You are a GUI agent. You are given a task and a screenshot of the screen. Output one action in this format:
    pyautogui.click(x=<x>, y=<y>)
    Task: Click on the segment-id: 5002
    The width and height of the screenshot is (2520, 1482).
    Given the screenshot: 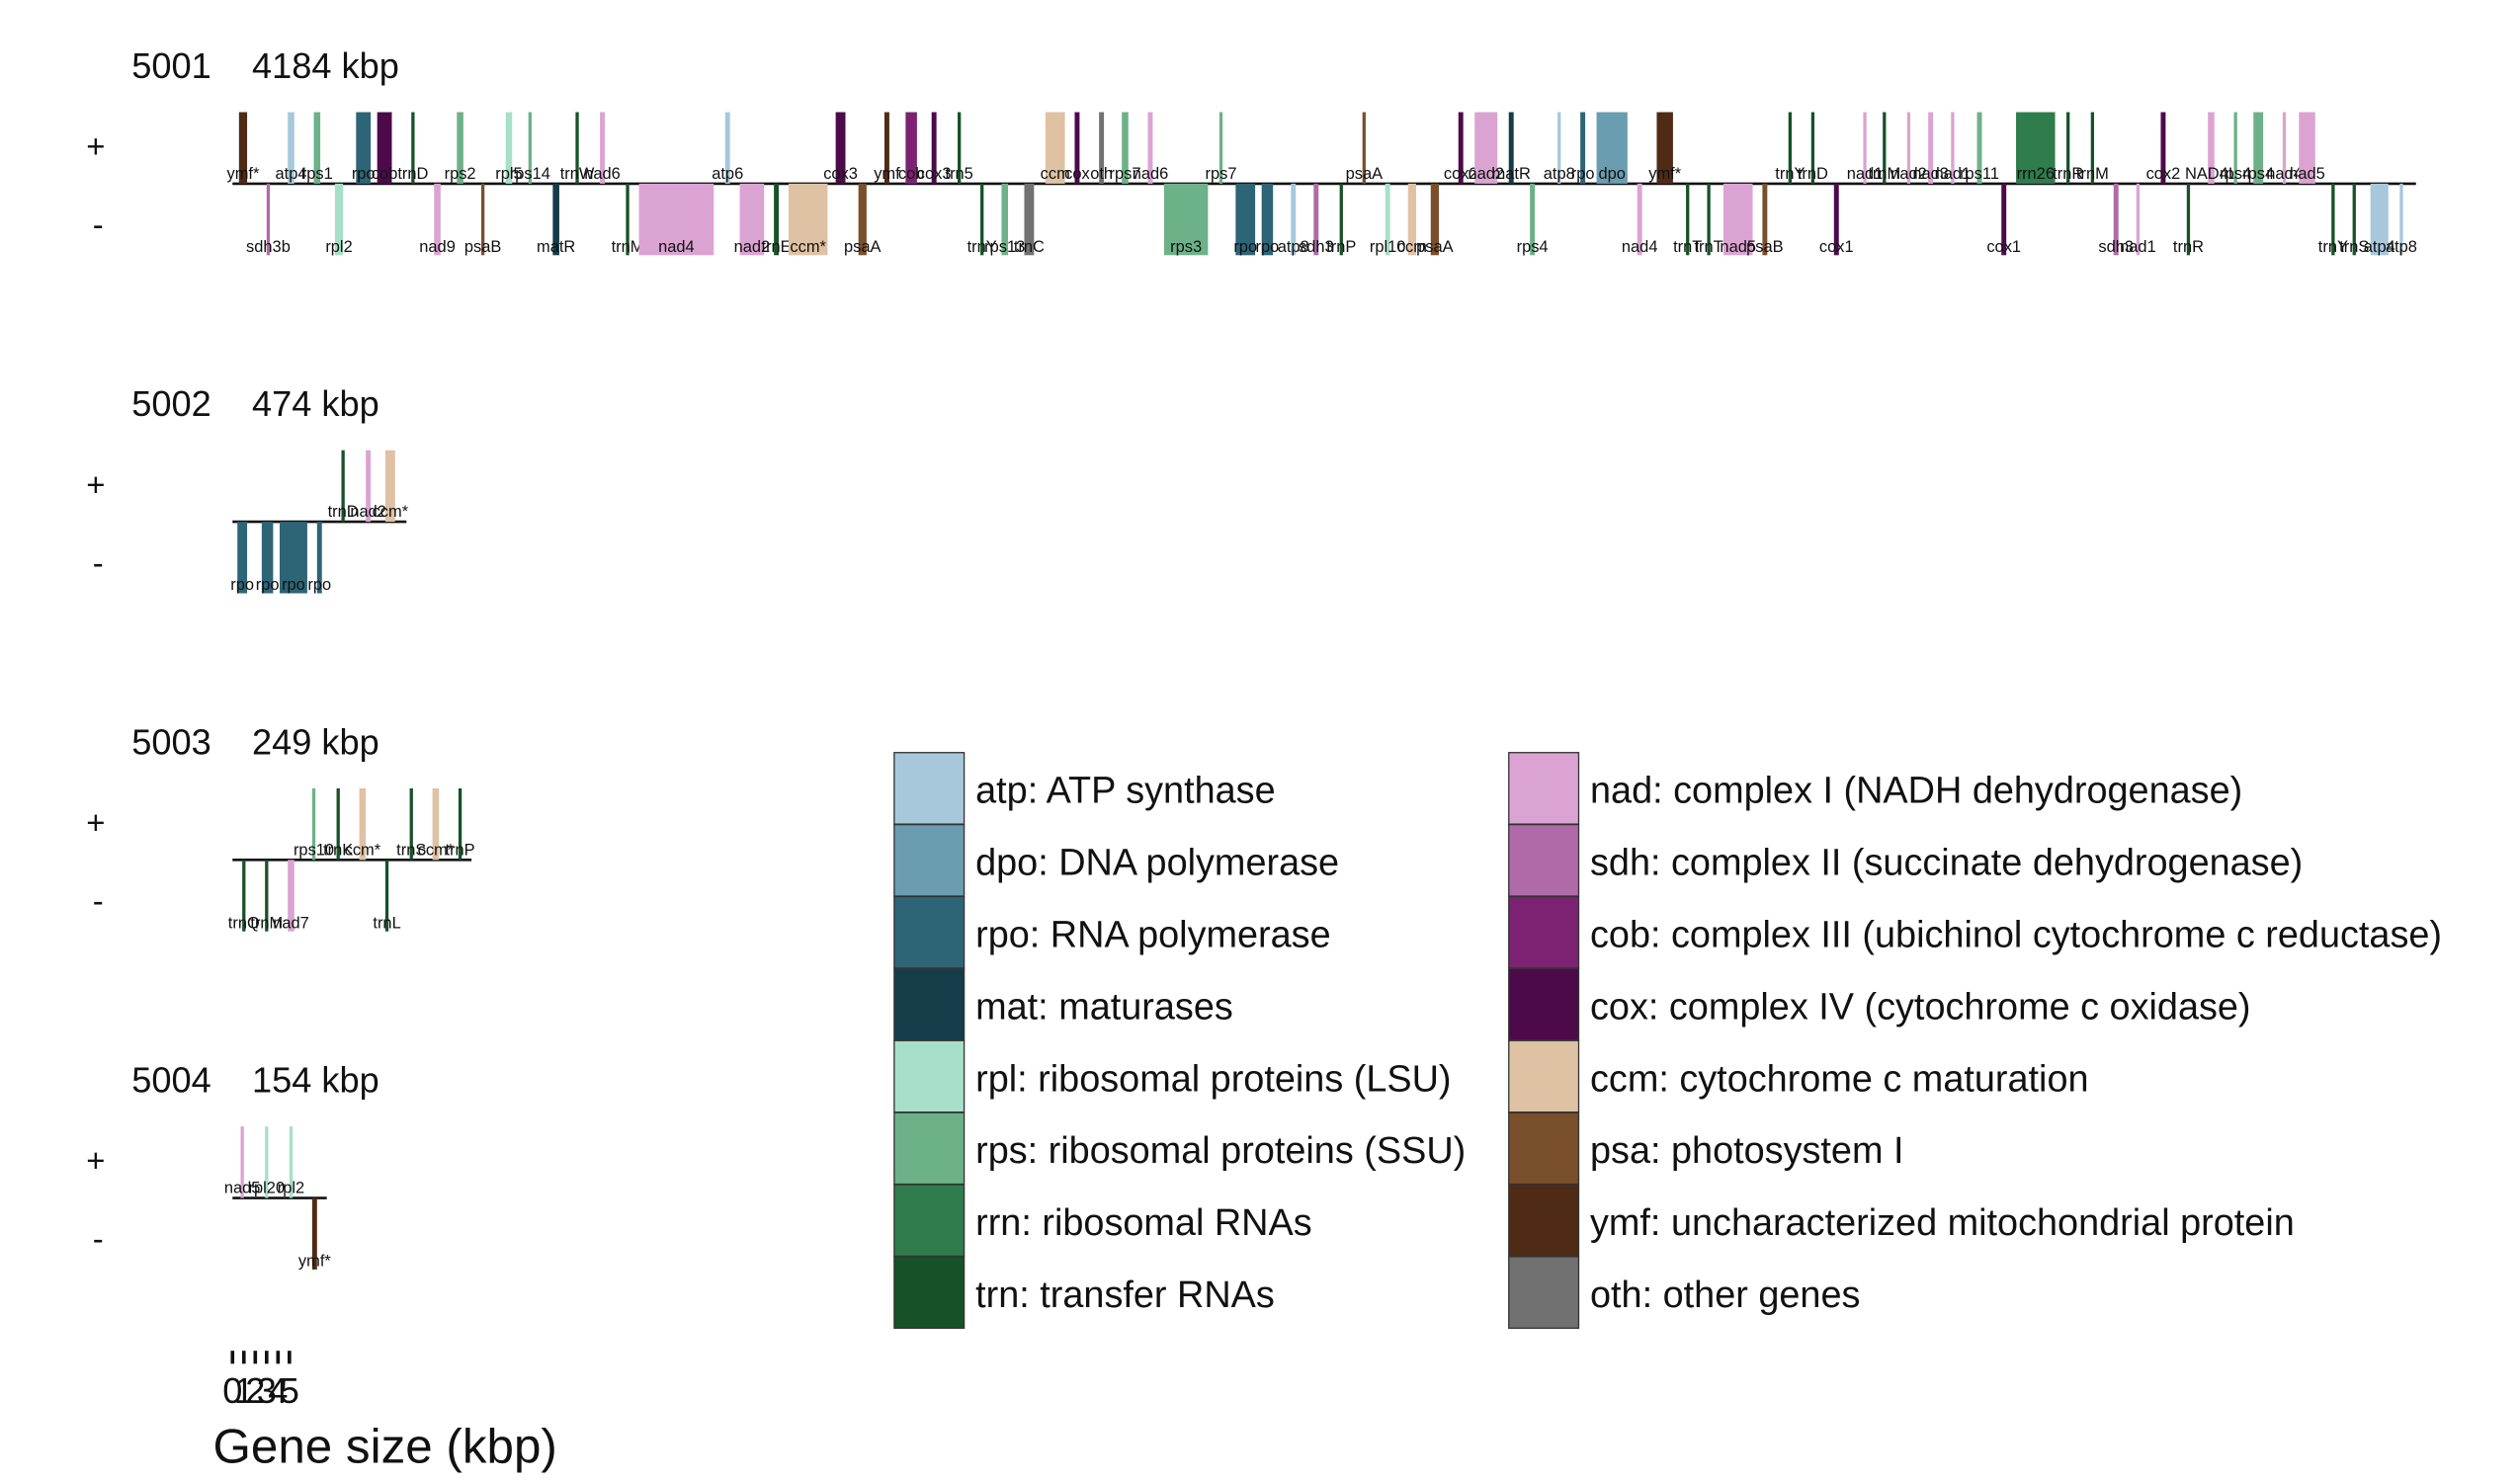 What is the action you would take?
    pyautogui.click(x=171, y=403)
    